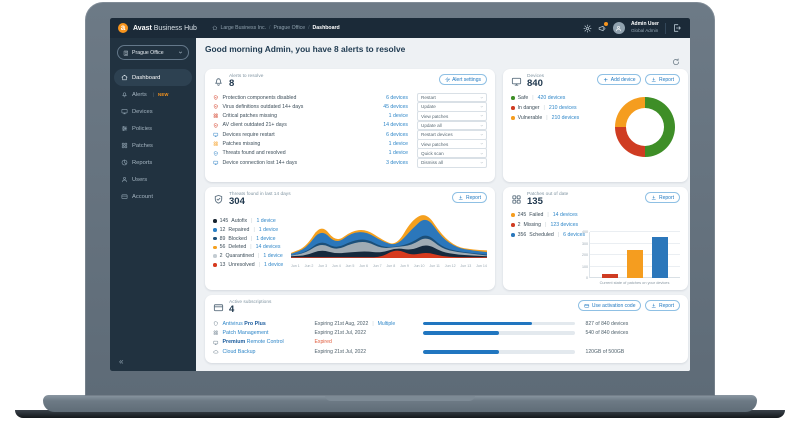 The width and height of the screenshot is (800, 421). Describe the element at coordinates (215, 265) in the screenshot. I see `unresolved-dot` at that location.